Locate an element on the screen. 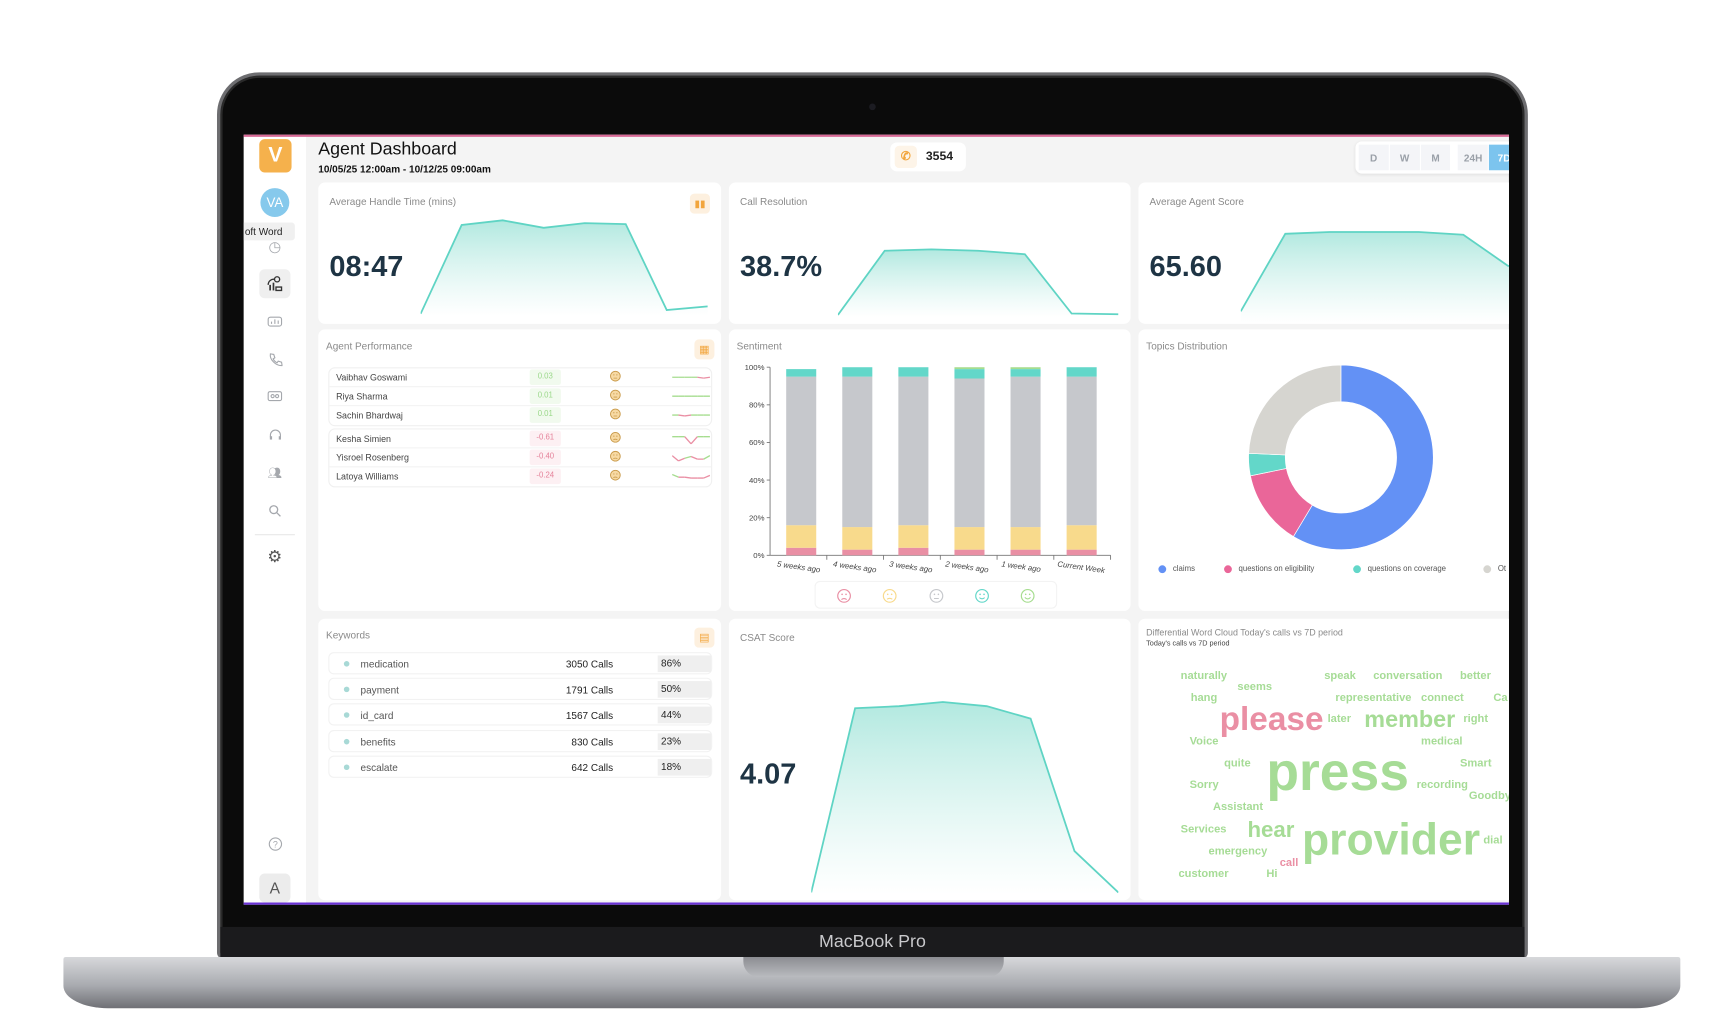  word-cloud-word: Smart is located at coordinates (1475, 764).